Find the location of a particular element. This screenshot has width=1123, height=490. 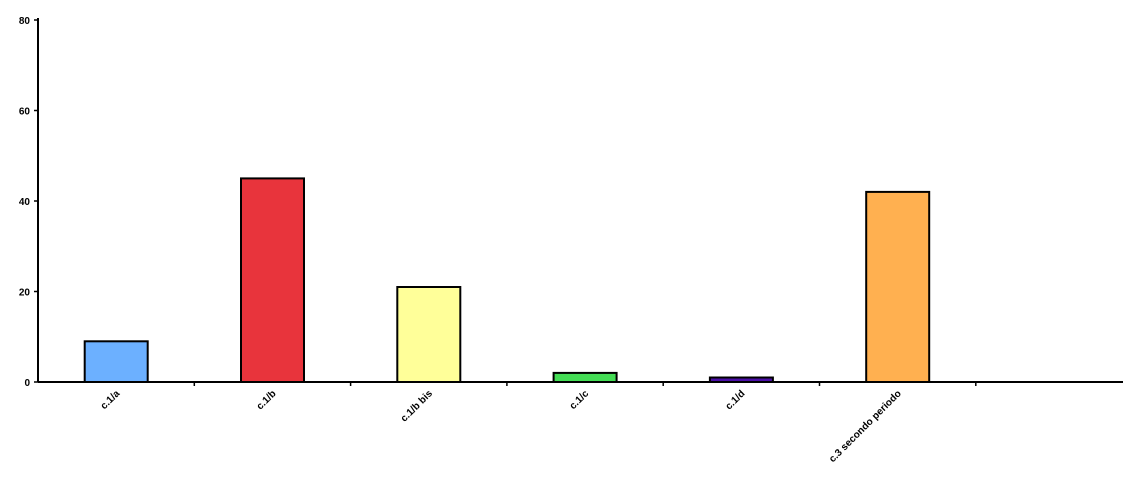

x-tick-label: c.1/b is located at coordinates (267, 400).